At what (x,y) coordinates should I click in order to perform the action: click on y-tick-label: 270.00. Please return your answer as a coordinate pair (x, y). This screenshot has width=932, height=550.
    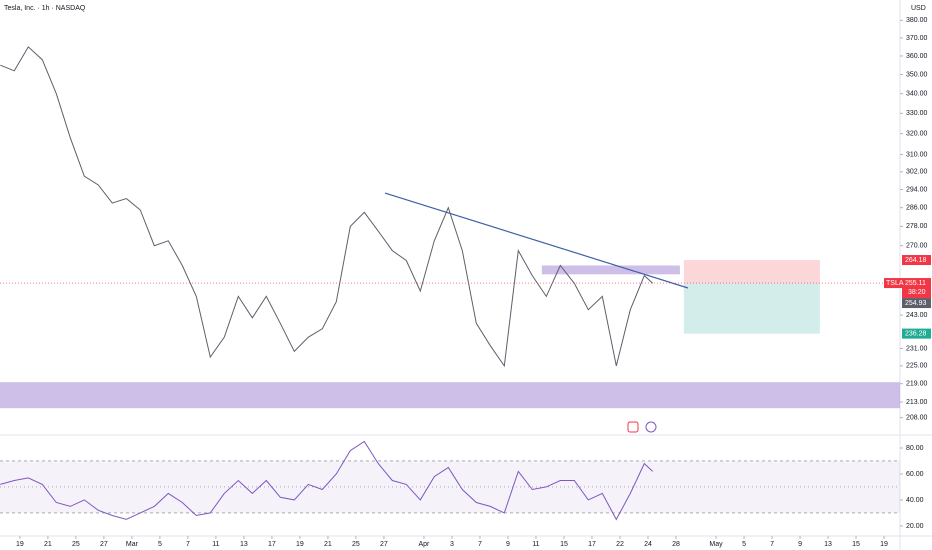
    Looking at the image, I should click on (917, 245).